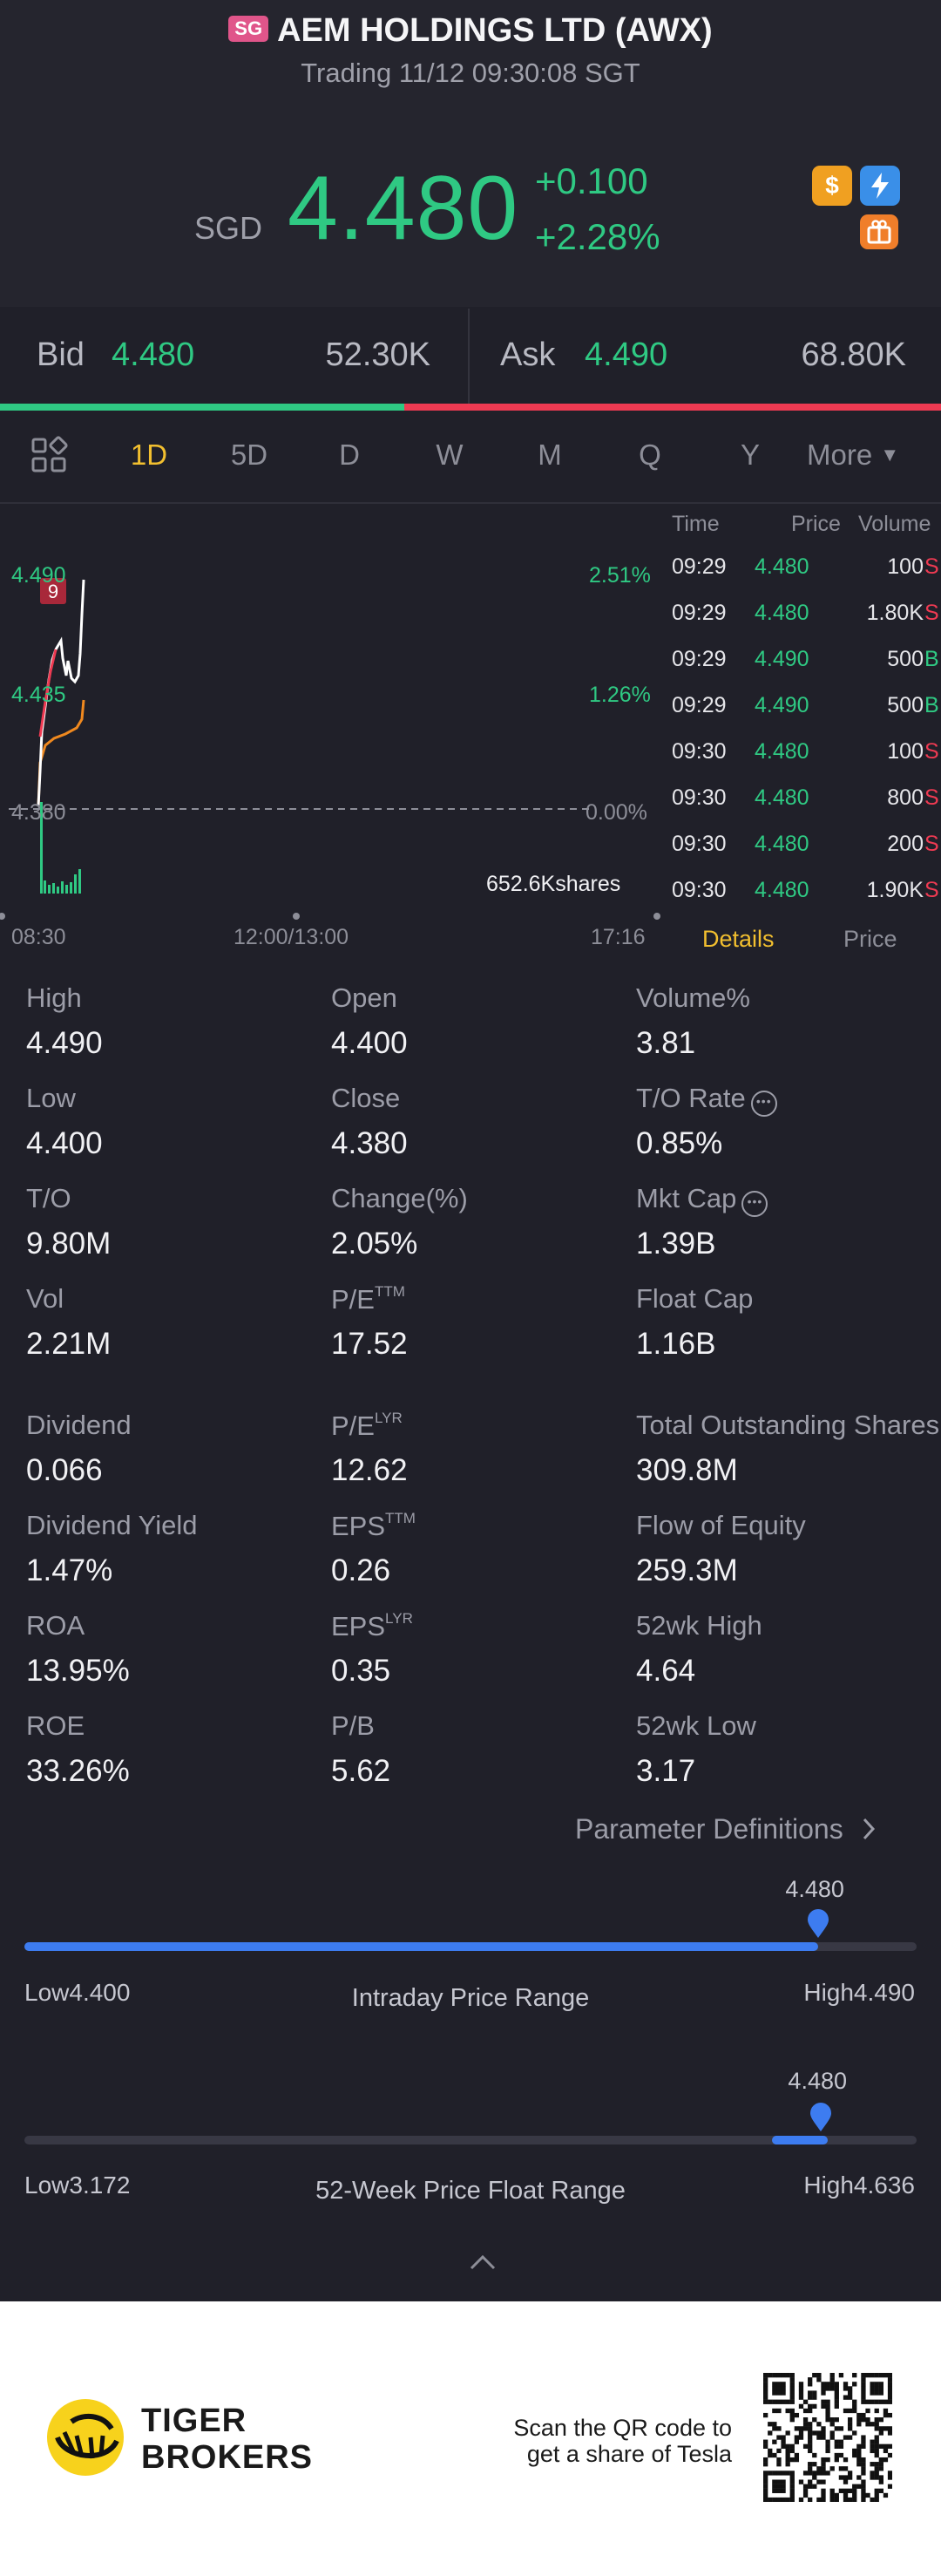  What do you see at coordinates (149, 454) in the screenshot?
I see `tab-1d: 1D` at bounding box center [149, 454].